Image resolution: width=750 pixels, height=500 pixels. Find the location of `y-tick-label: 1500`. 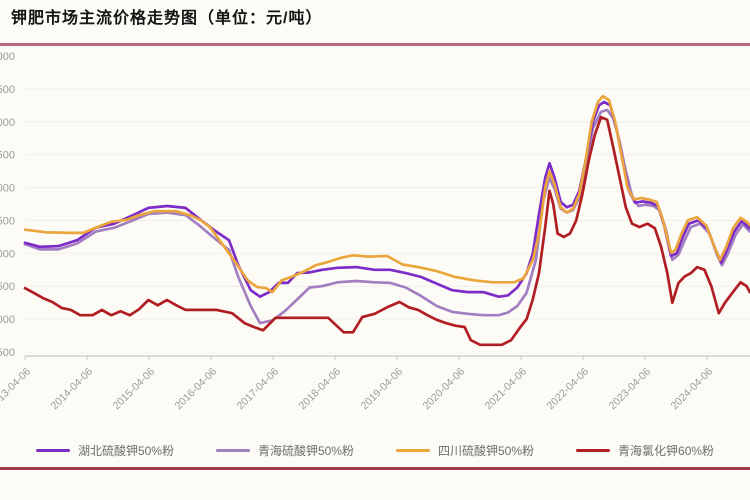

y-tick-label: 1500 is located at coordinates (7, 353).